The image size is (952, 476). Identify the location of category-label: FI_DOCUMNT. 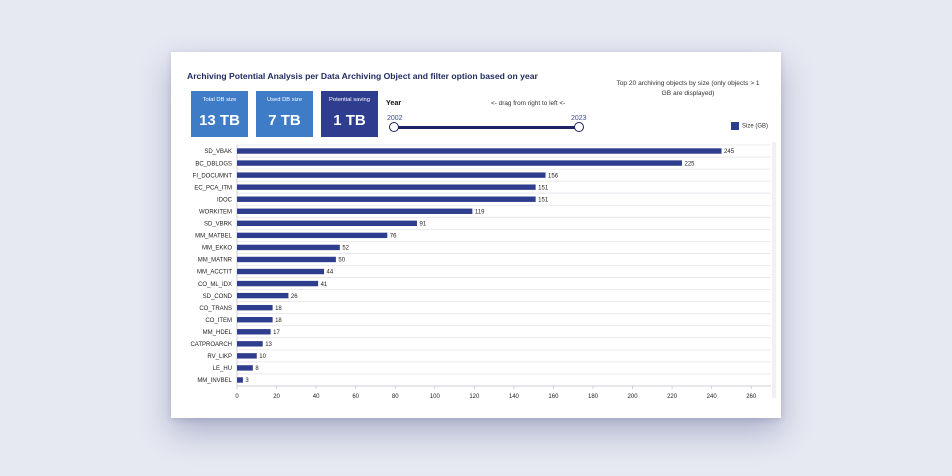
(213, 176).